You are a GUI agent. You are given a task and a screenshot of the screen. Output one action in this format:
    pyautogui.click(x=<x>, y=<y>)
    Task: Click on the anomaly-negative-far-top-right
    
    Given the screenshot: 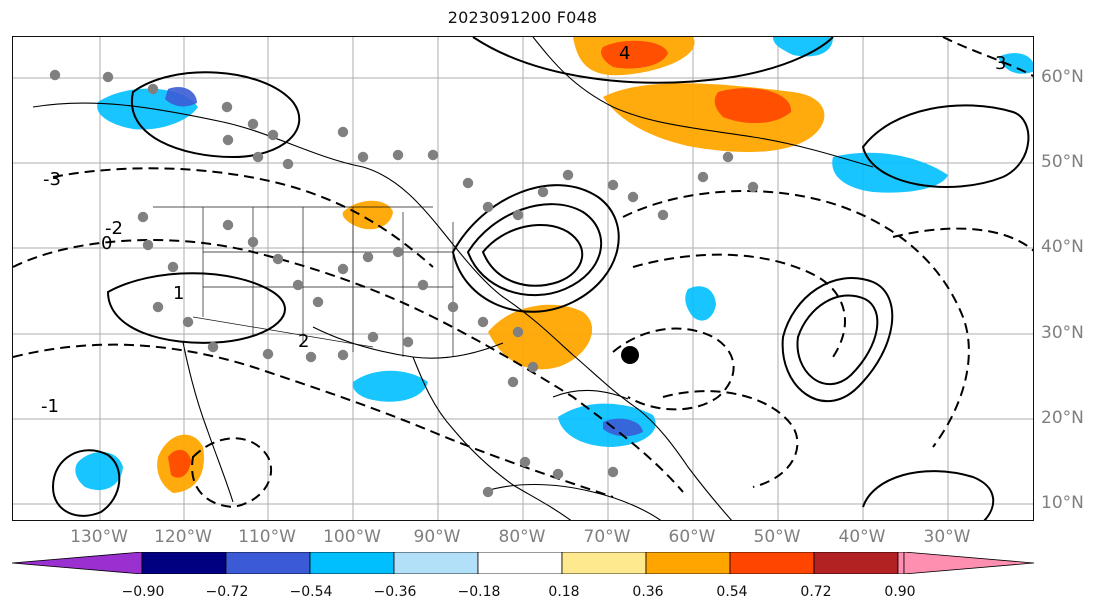 What is the action you would take?
    pyautogui.click(x=1015, y=63)
    